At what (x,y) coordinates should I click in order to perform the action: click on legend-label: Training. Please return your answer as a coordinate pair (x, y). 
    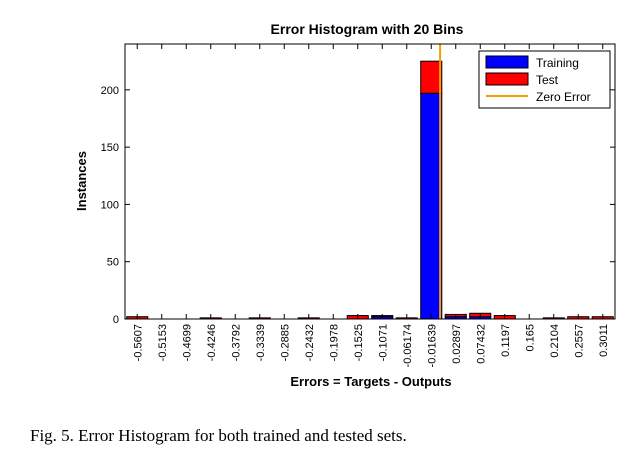
    Looking at the image, I should click on (557, 63).